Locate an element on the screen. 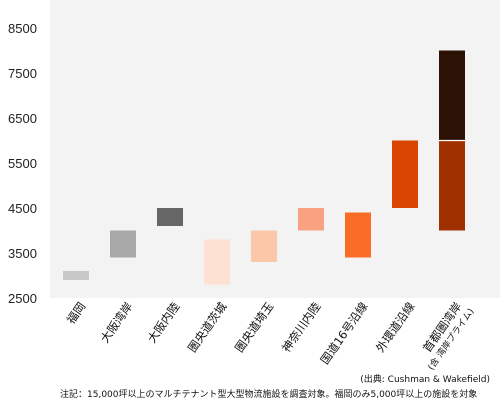 This screenshot has width=500, height=405. x-category-label: 神奈川内陸 is located at coordinates (301, 327).